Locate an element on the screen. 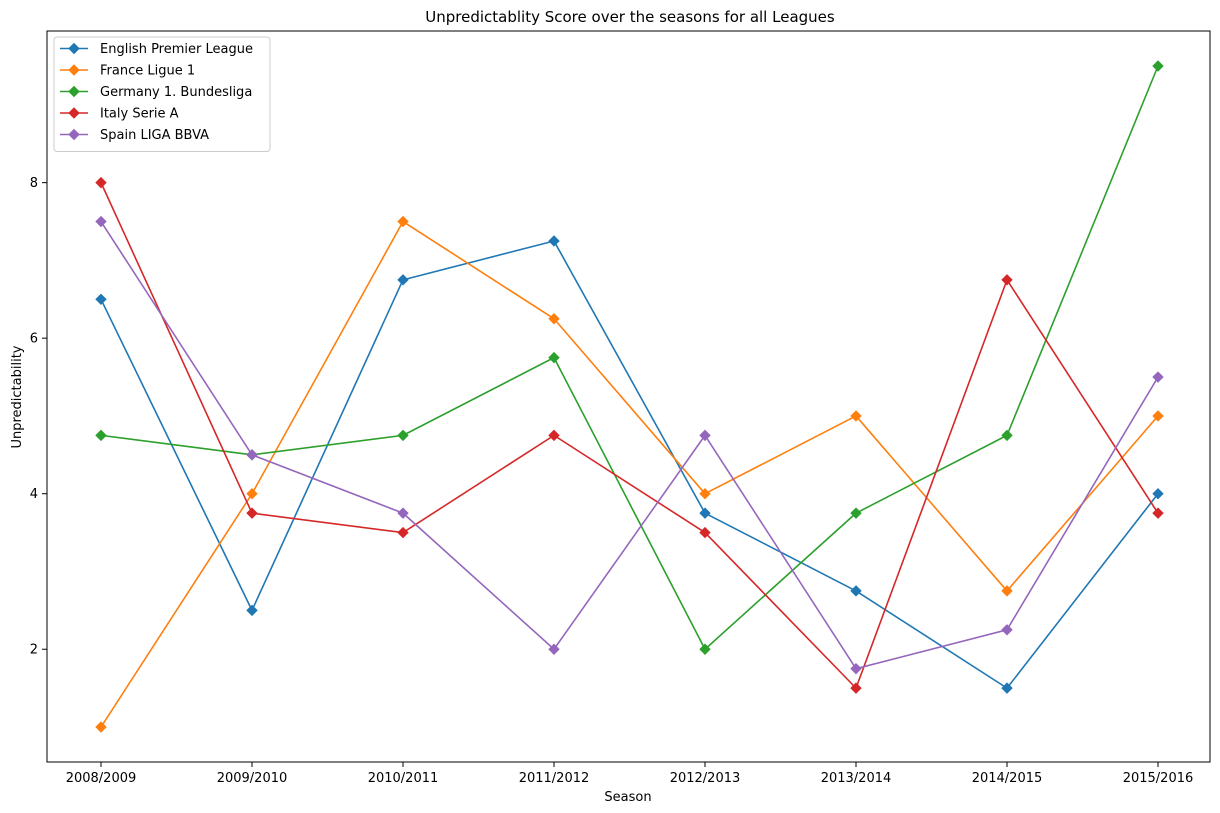 This screenshot has width=1220, height=813. legend-item: Germany 1. Bundesliga is located at coordinates (156, 92).